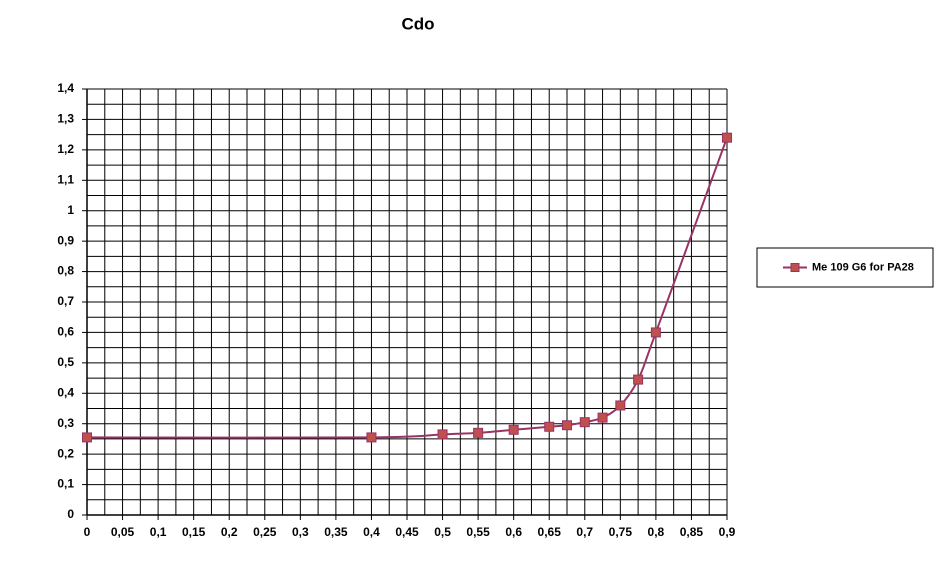 The width and height of the screenshot is (949, 570). What do you see at coordinates (656, 532) in the screenshot?
I see `x-tick-label: 0,8` at bounding box center [656, 532].